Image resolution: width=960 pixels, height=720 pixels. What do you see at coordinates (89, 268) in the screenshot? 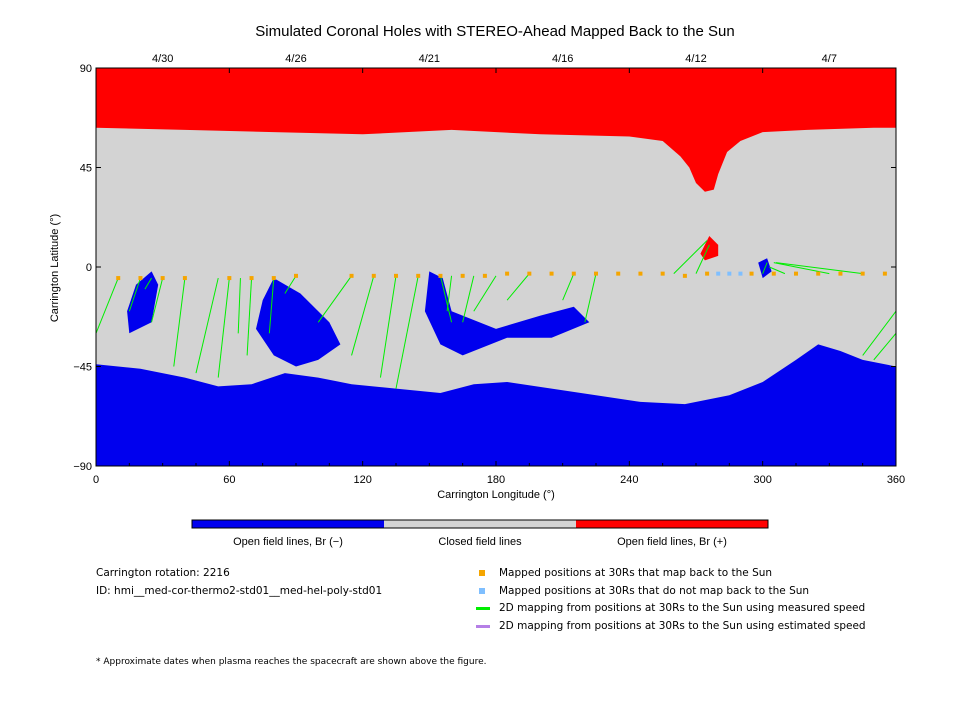
I see `y-tick-label: 0` at bounding box center [89, 268].